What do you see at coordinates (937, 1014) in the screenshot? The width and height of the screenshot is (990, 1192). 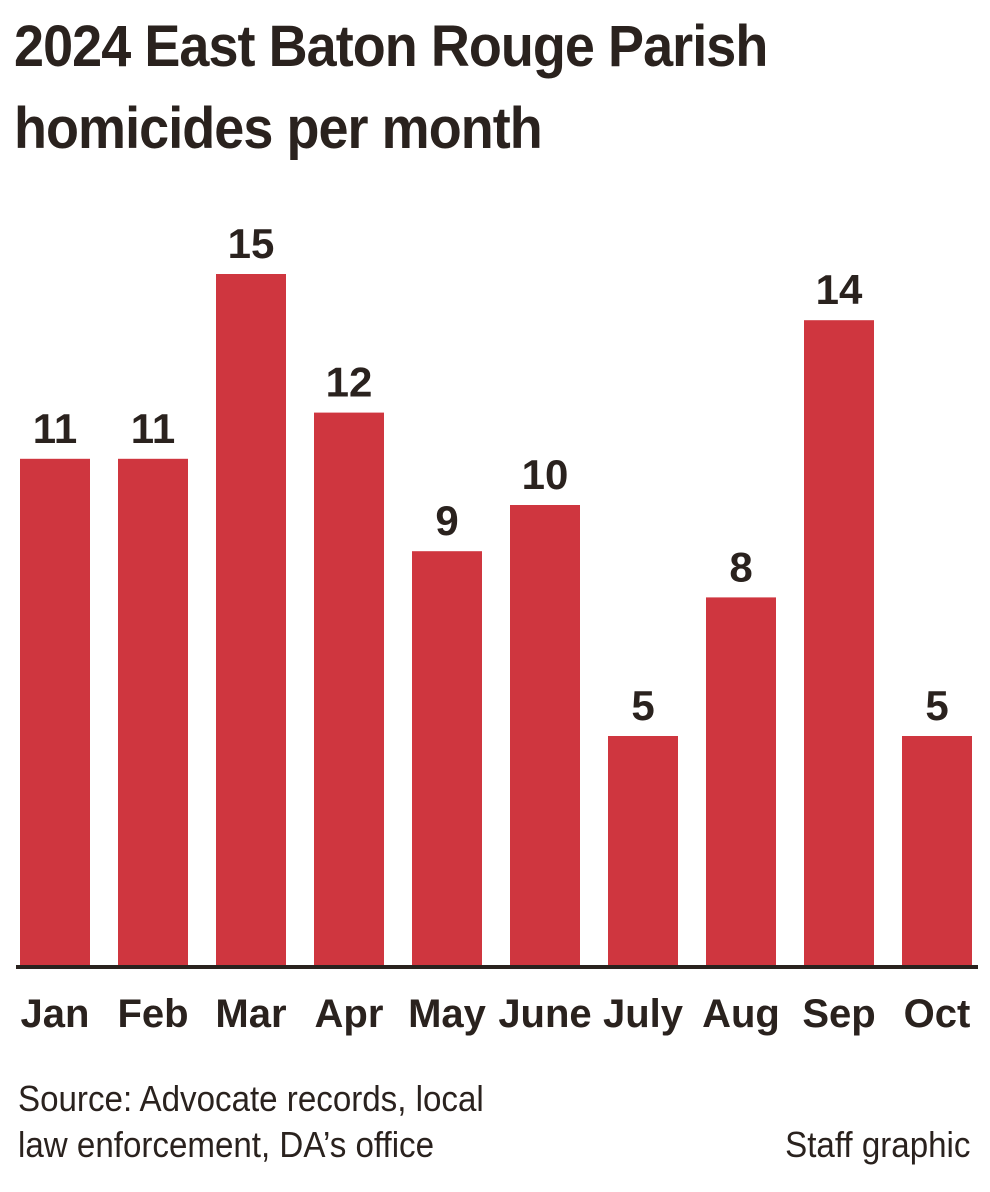 I see `x-tick-label-oct: Oct` at bounding box center [937, 1014].